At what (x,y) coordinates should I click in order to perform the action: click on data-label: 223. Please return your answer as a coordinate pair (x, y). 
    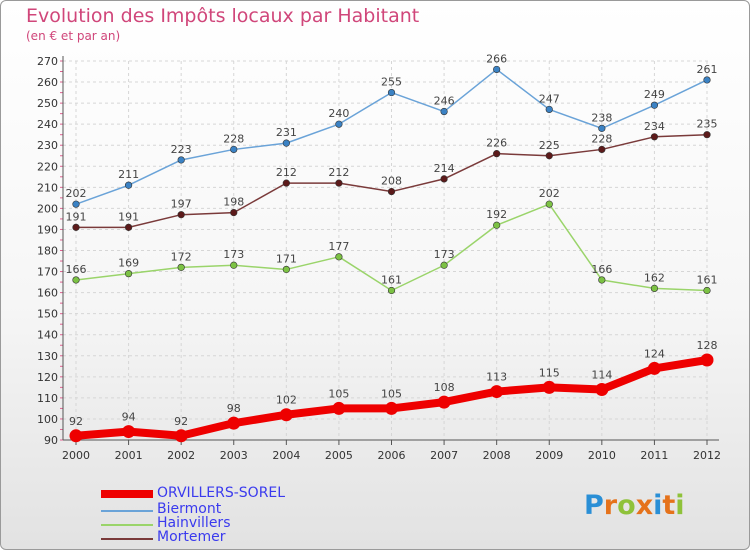
    Looking at the image, I should click on (181, 149).